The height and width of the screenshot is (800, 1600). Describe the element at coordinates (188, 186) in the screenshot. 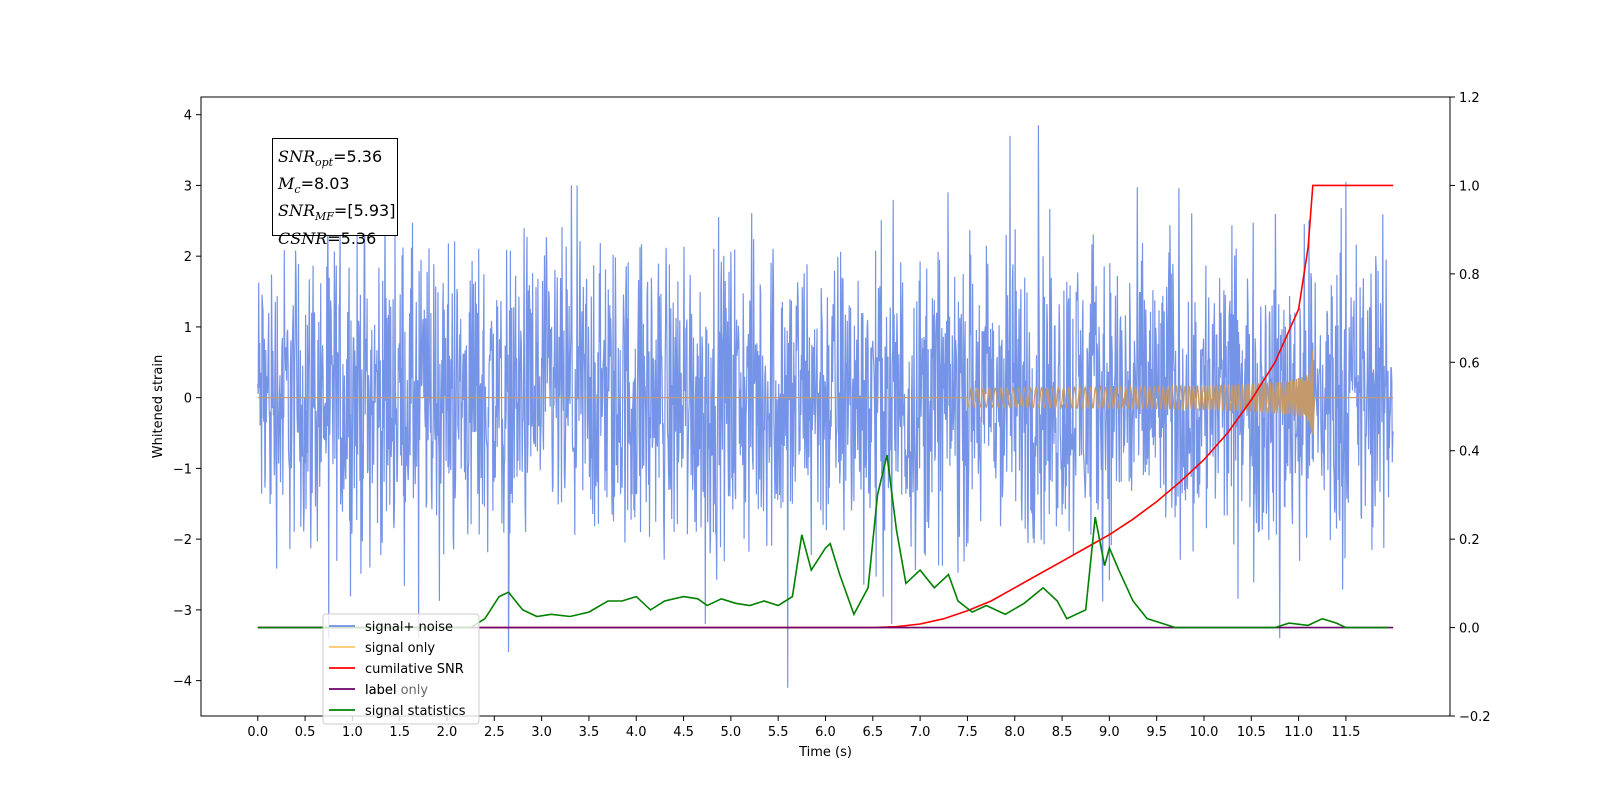

I see `y-tick-label: 3` at that location.